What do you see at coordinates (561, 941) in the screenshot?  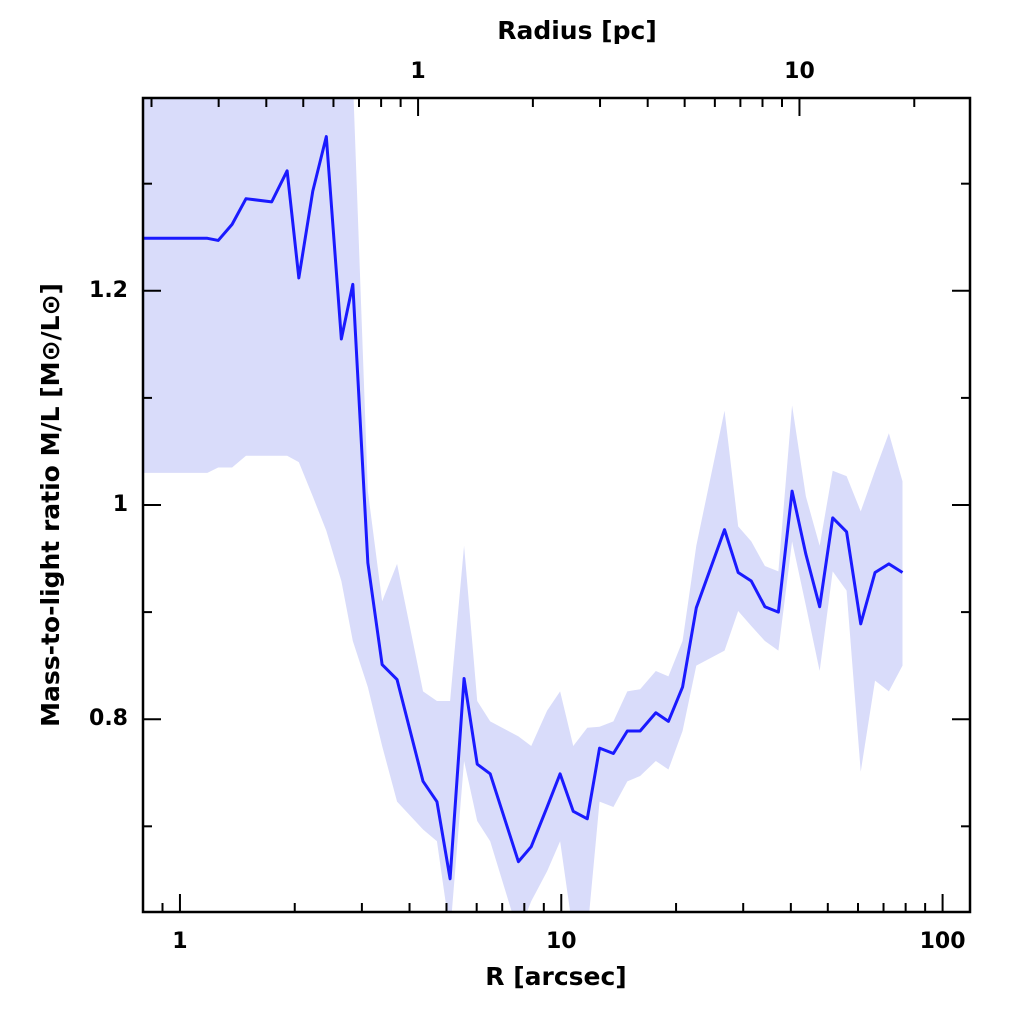 I see `x-tick-label: 10` at bounding box center [561, 941].